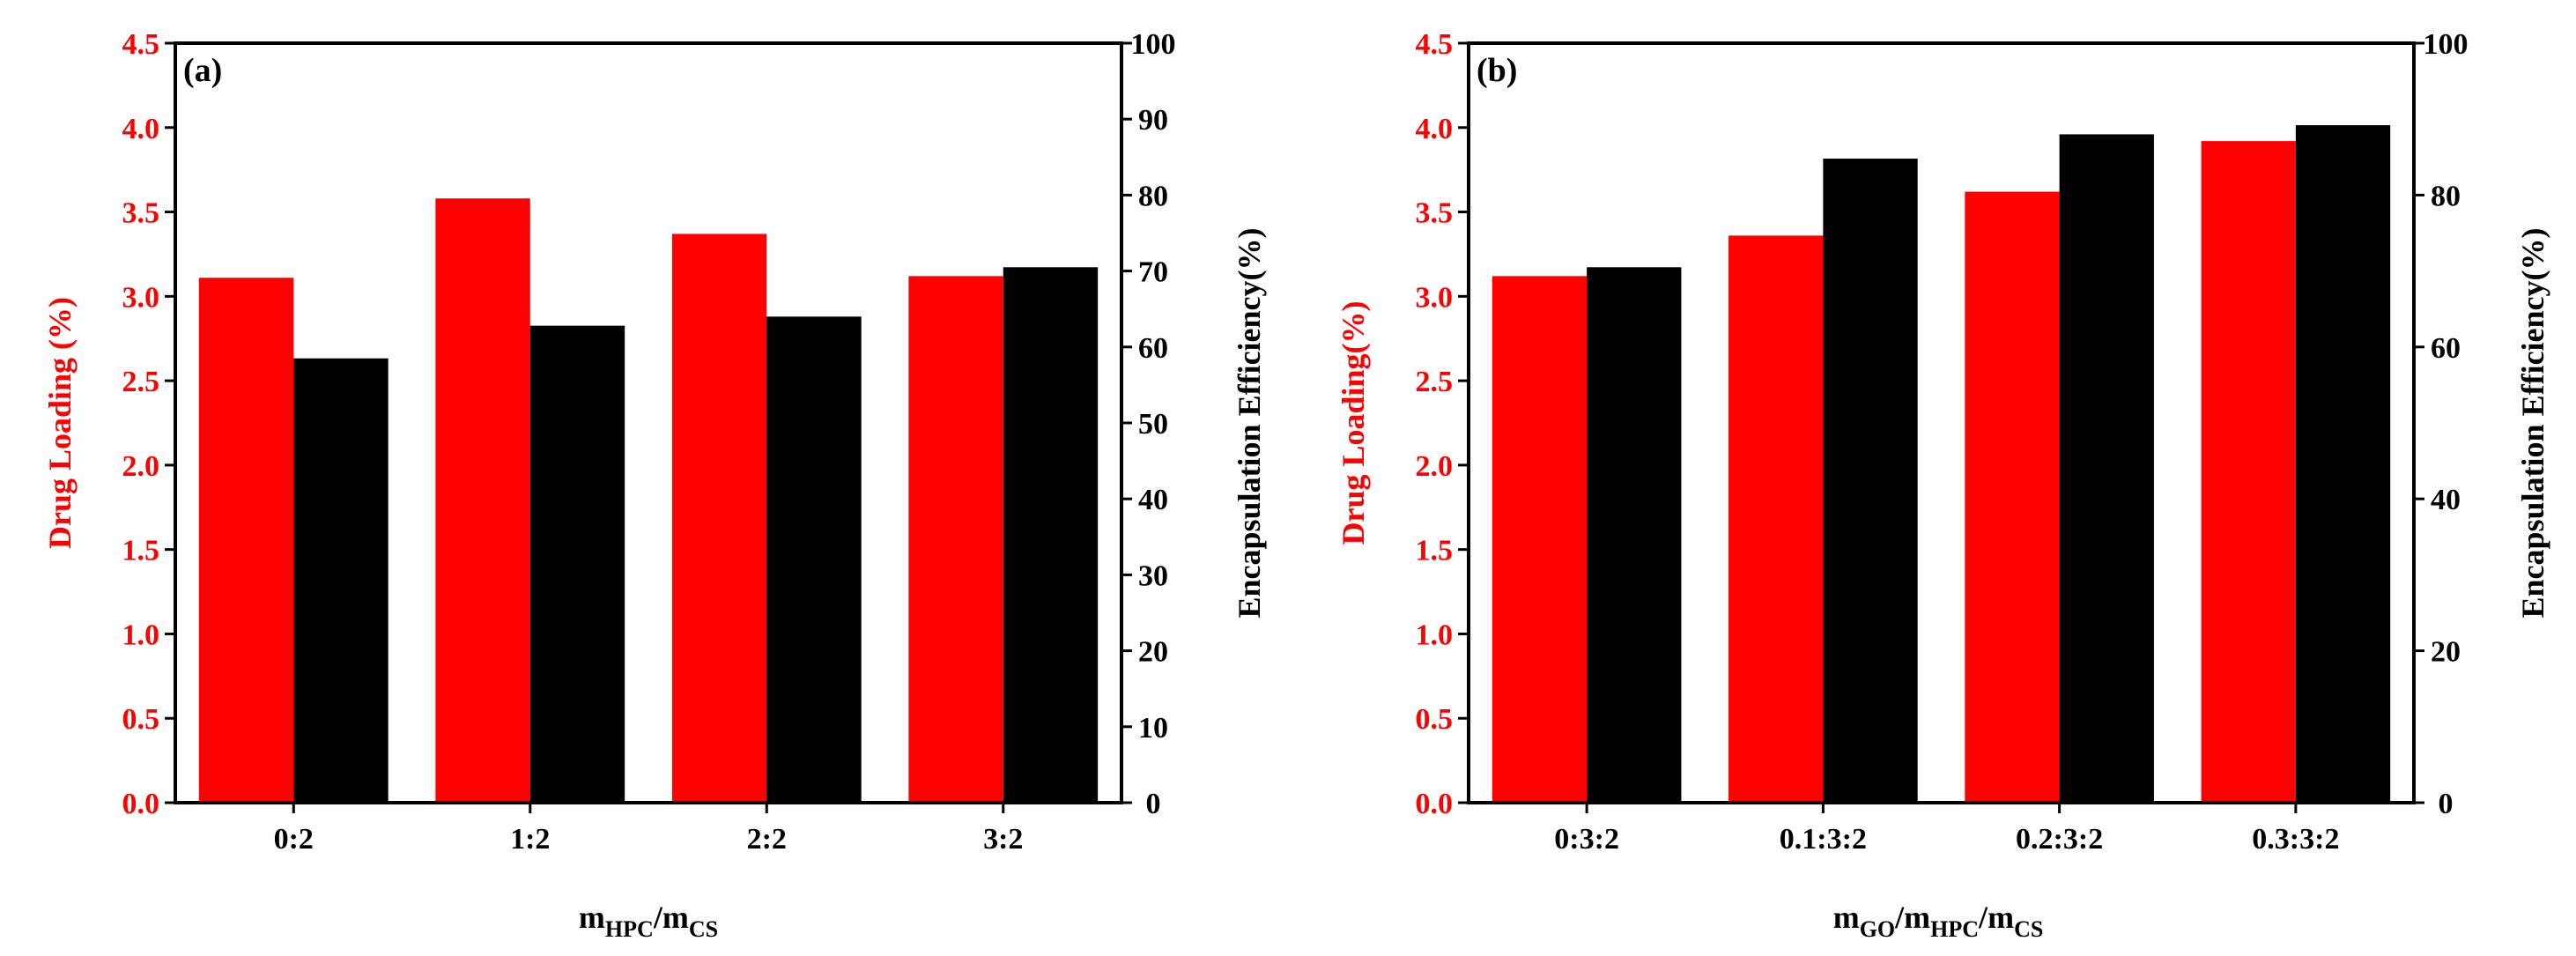 Image resolution: width=2576 pixels, height=956 pixels. What do you see at coordinates (141, 551) in the screenshot?
I see `y-left-tick-label-a-3: 1.5` at bounding box center [141, 551].